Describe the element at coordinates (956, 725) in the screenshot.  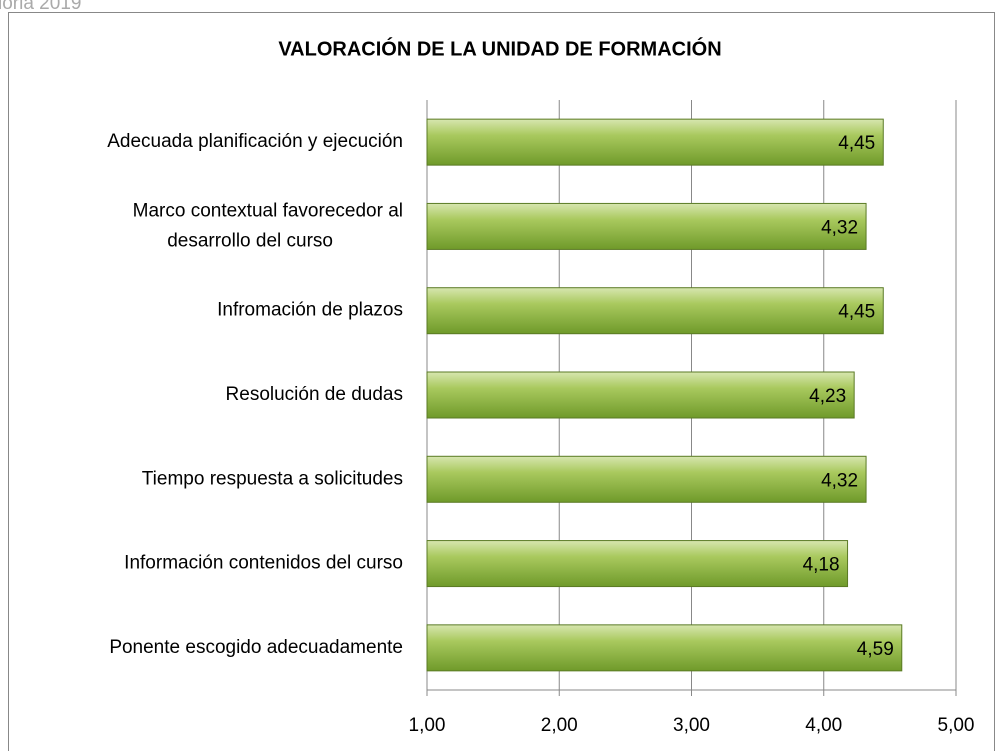
I see `x-tick-label: 5,00` at that location.